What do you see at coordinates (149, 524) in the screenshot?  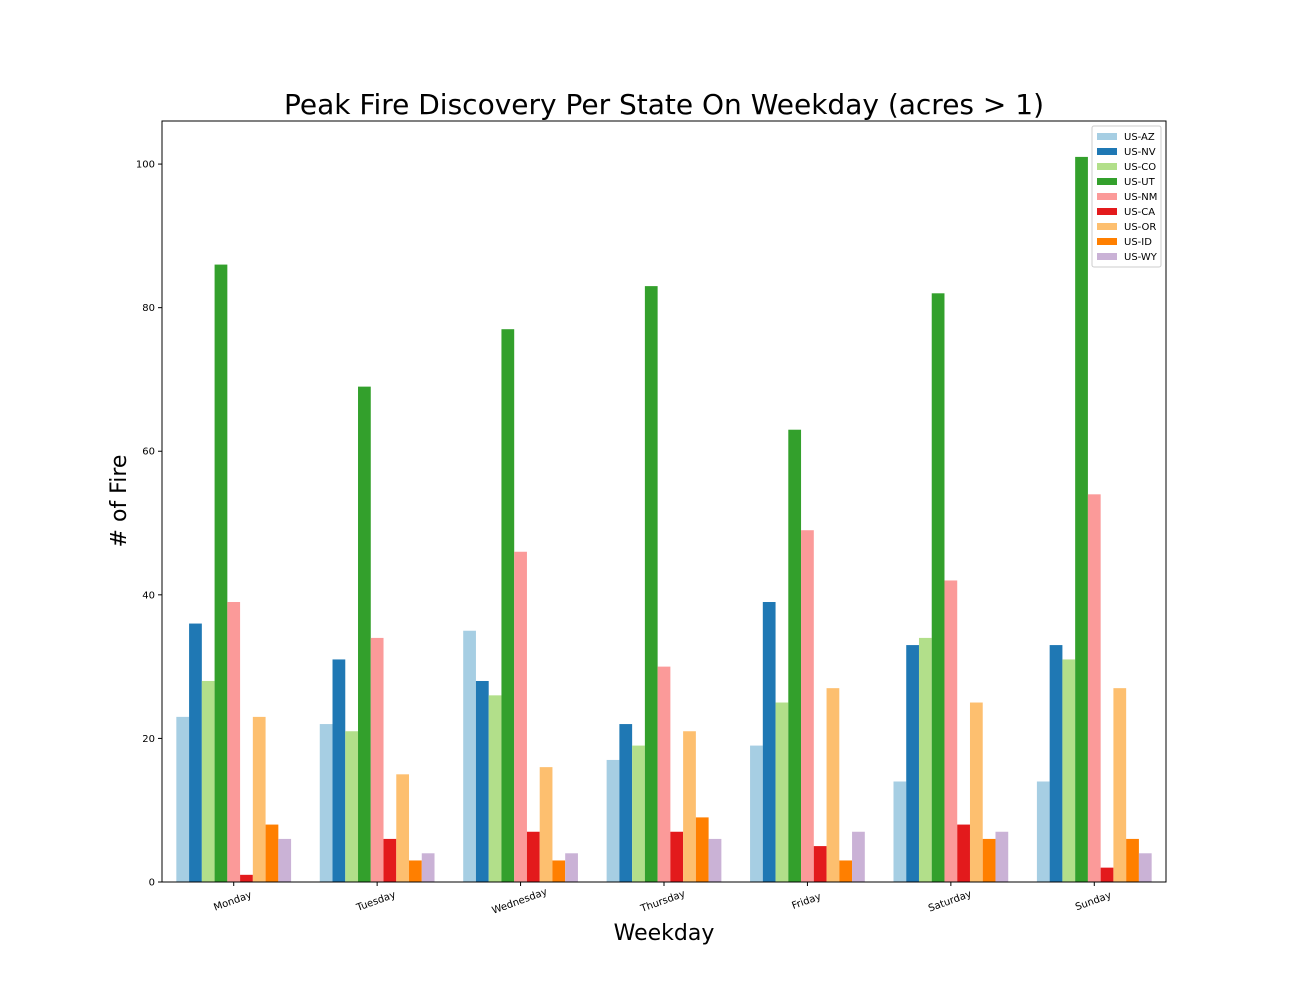 I see `y-axis-ticks: 0 20 40 60 80 100` at bounding box center [149, 524].